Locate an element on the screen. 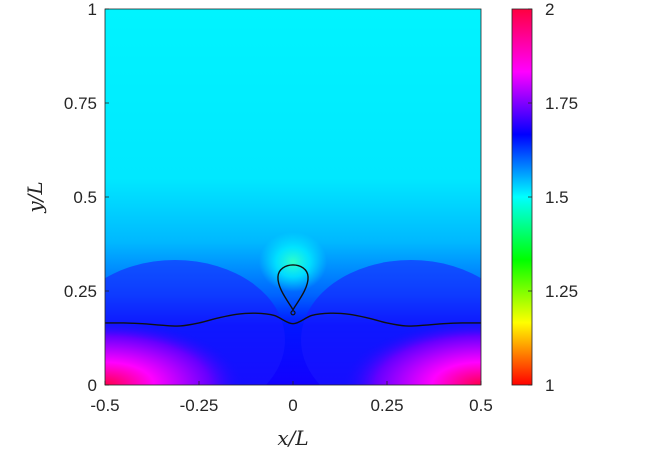  y-tick-label: 0.5 is located at coordinates (85, 197).